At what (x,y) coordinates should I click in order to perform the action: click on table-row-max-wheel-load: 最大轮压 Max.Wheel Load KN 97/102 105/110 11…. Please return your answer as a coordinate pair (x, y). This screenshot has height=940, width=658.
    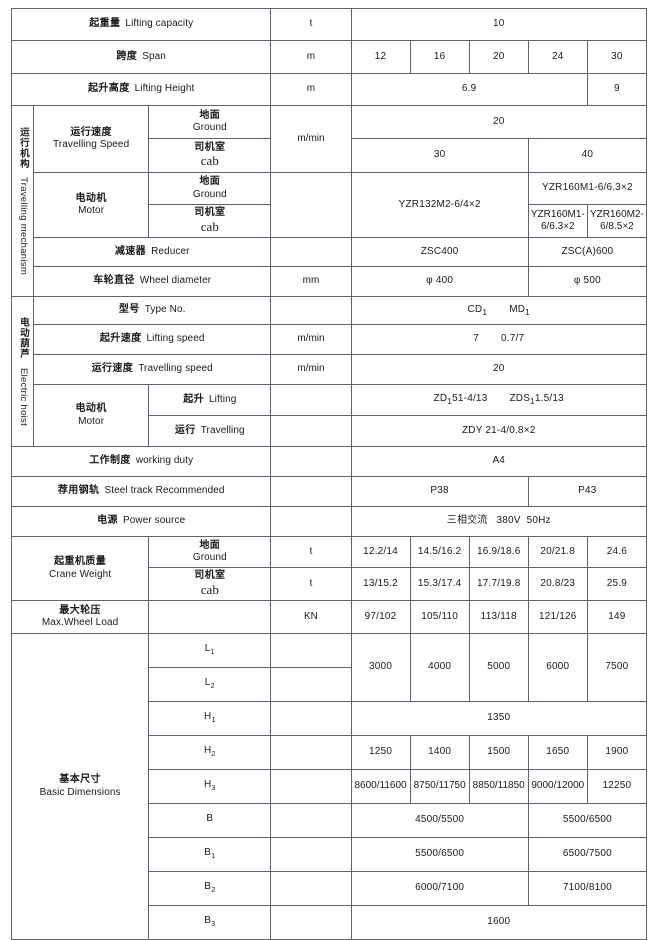
    Looking at the image, I should click on (329, 617).